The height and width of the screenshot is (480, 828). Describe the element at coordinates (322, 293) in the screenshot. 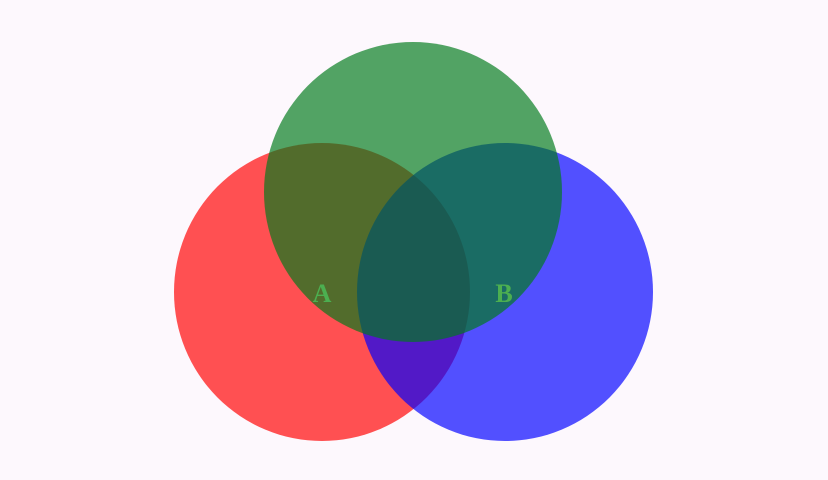

I see `label-a: A` at that location.